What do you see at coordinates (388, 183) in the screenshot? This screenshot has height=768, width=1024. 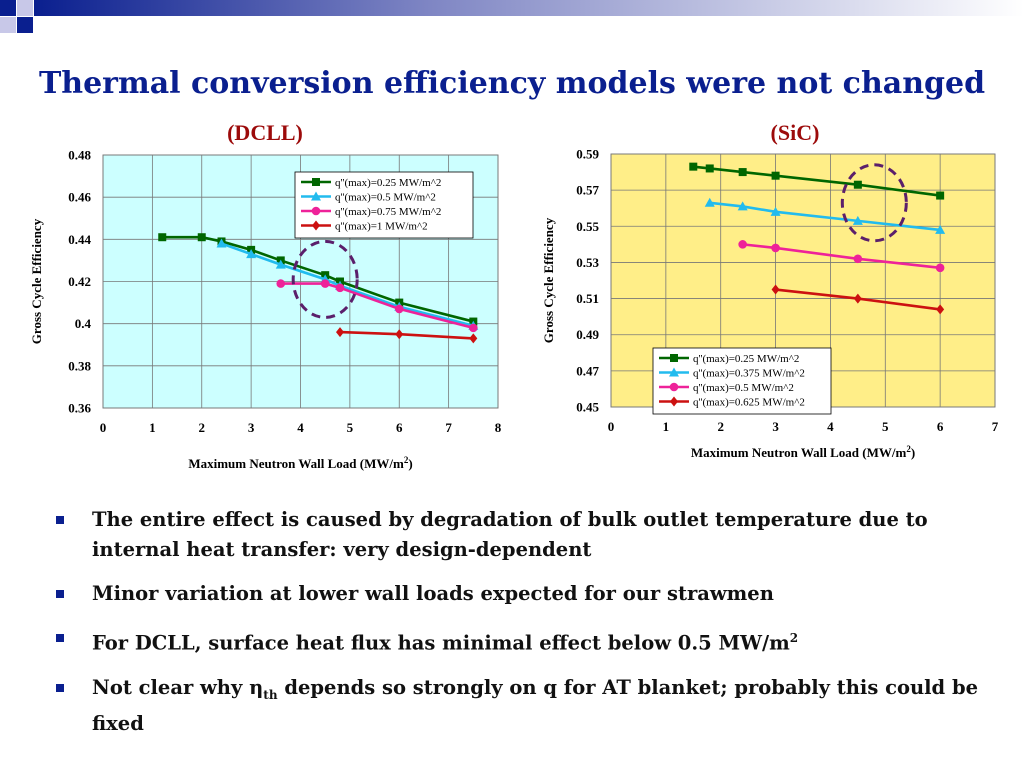 I see `dcll-legend-label: q''(max)=0.25 MW/m^2` at bounding box center [388, 183].